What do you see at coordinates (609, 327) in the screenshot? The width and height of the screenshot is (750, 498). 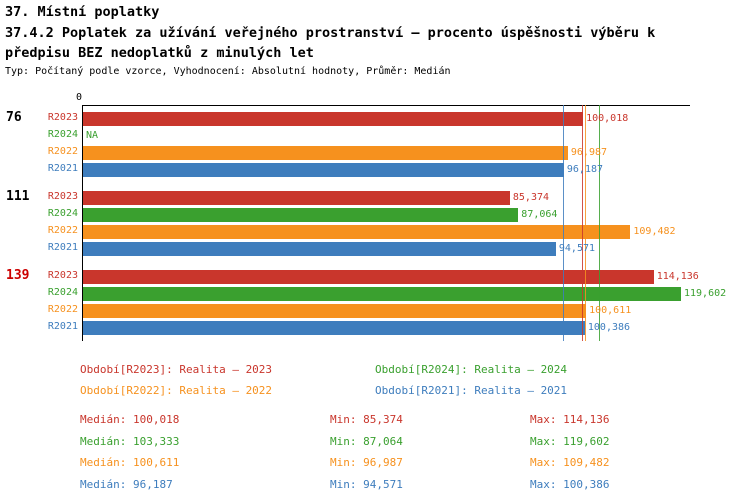 I see `bar-value-label: 100,386` at bounding box center [609, 327].